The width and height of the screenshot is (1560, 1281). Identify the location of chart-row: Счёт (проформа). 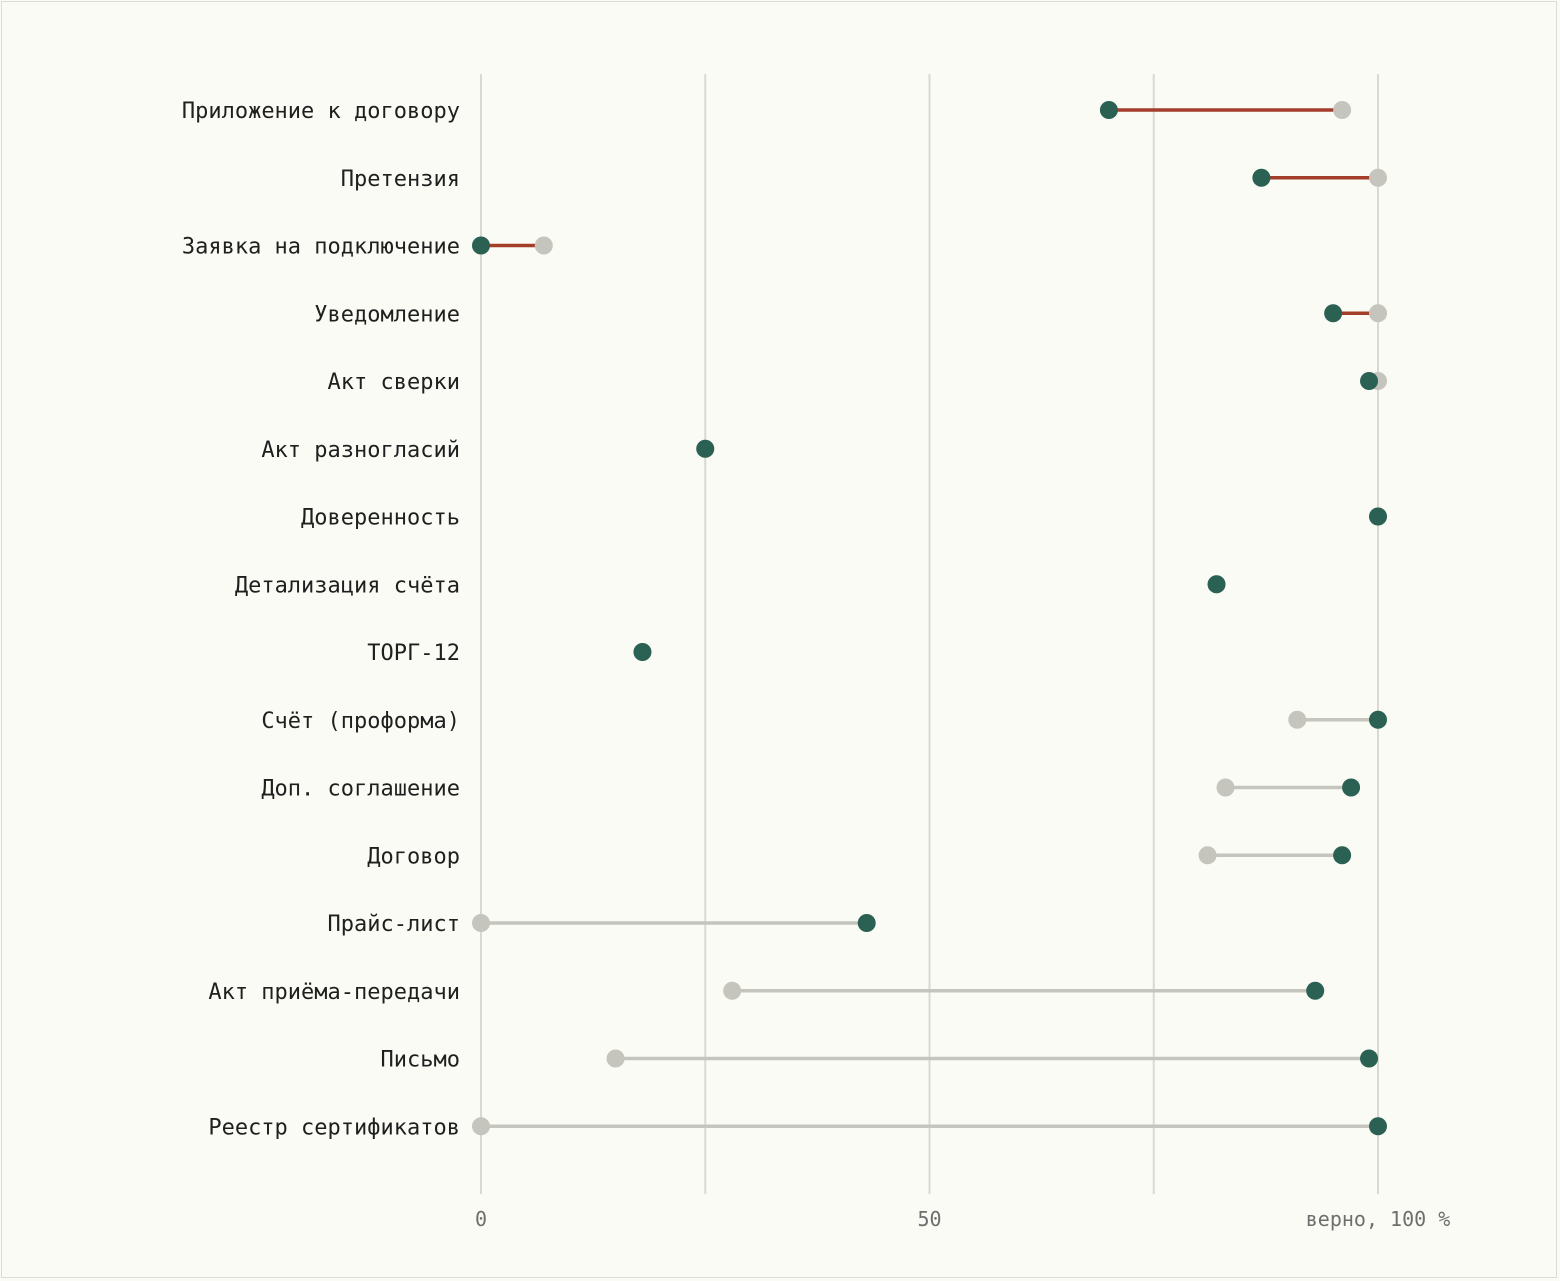
(824, 721).